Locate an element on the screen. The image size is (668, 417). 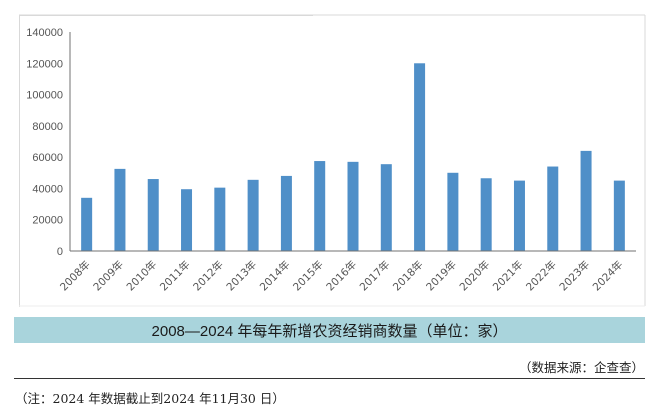
caption-title-bar: 2008—2024 年每年新增农资经销商数量（单位：家） is located at coordinates (329, 330).